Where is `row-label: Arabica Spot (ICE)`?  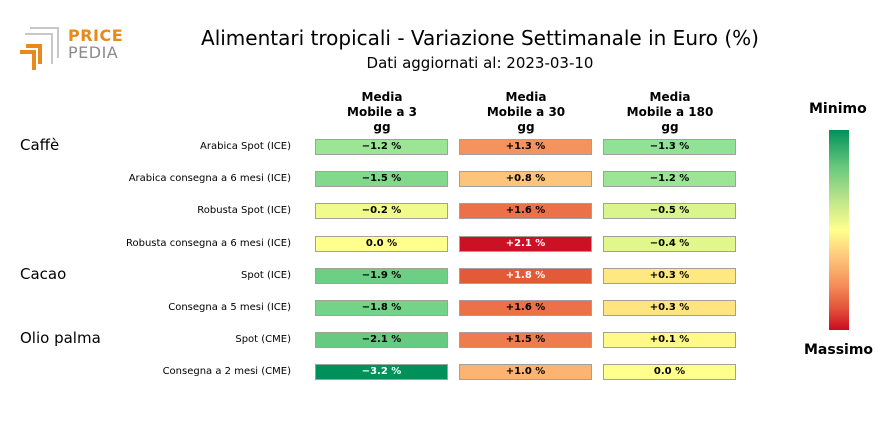 row-label: Arabica Spot (ICE) is located at coordinates (245, 146).